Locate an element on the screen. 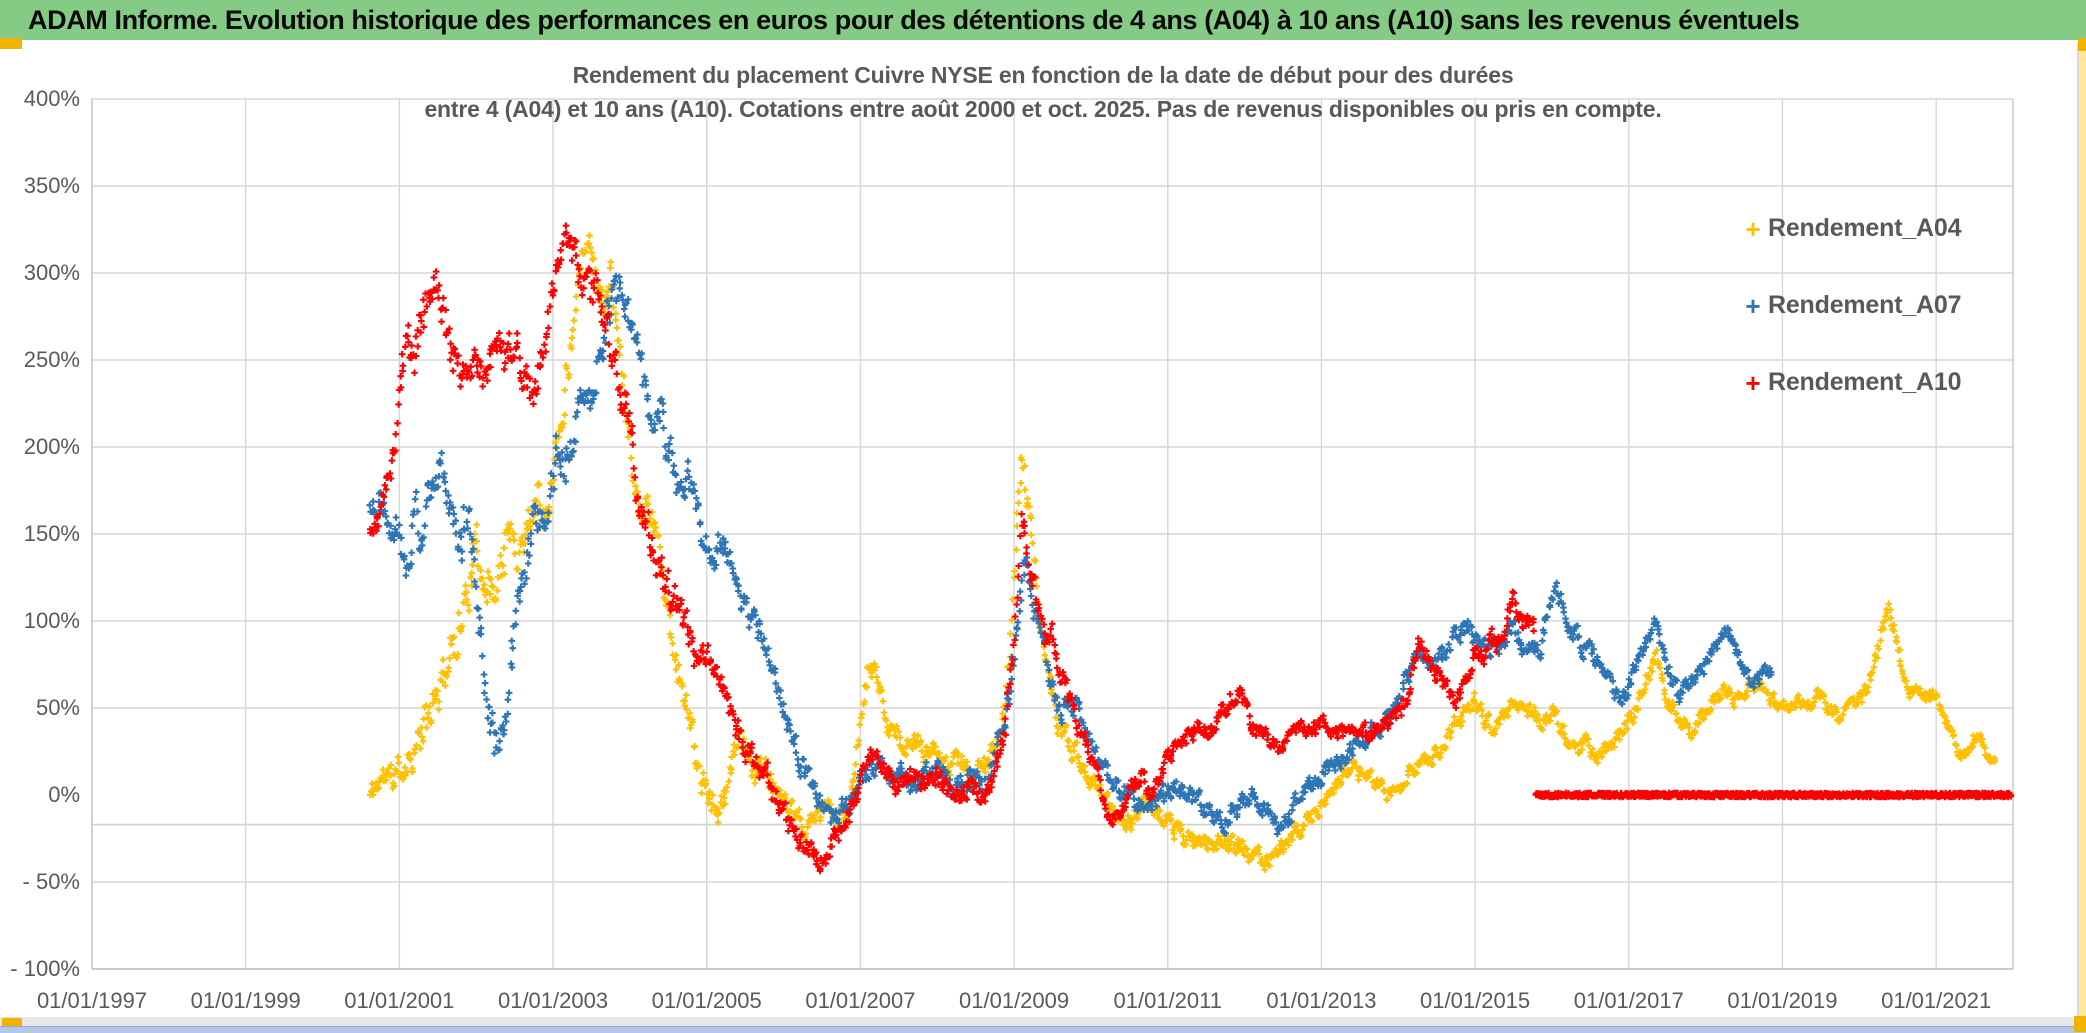  y-axis-label: 300% is located at coordinates (51, 272).